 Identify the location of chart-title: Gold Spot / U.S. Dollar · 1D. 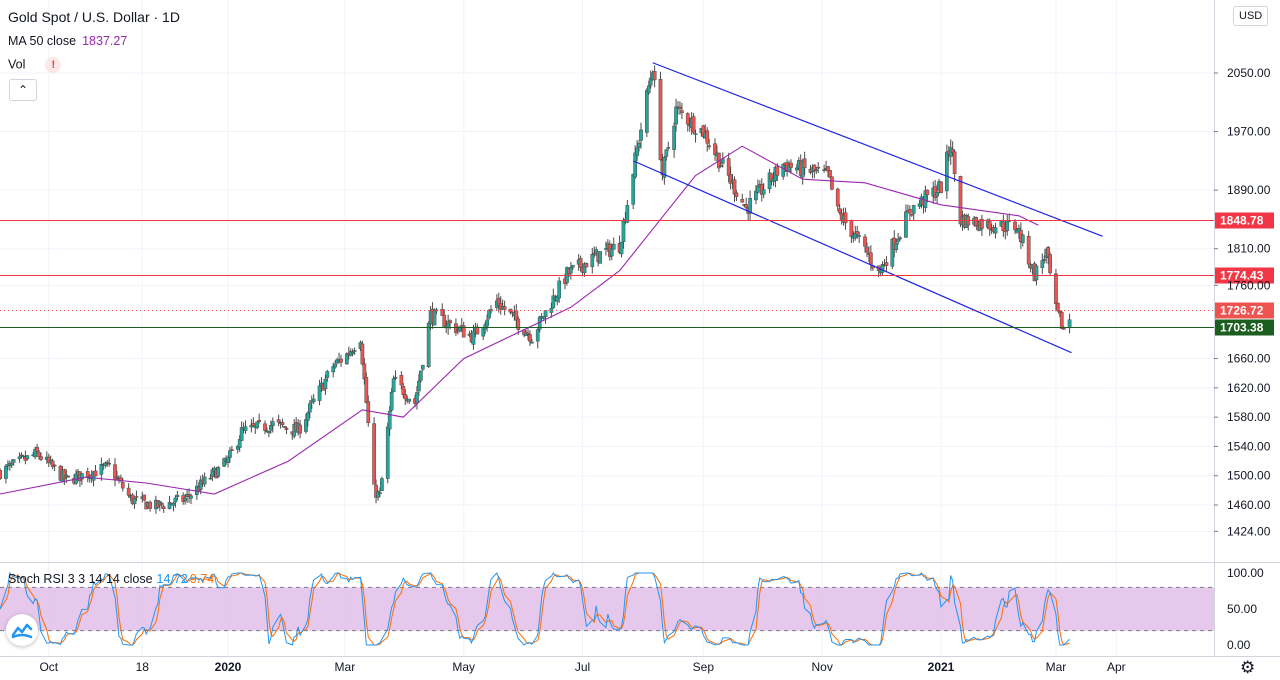
(94, 17).